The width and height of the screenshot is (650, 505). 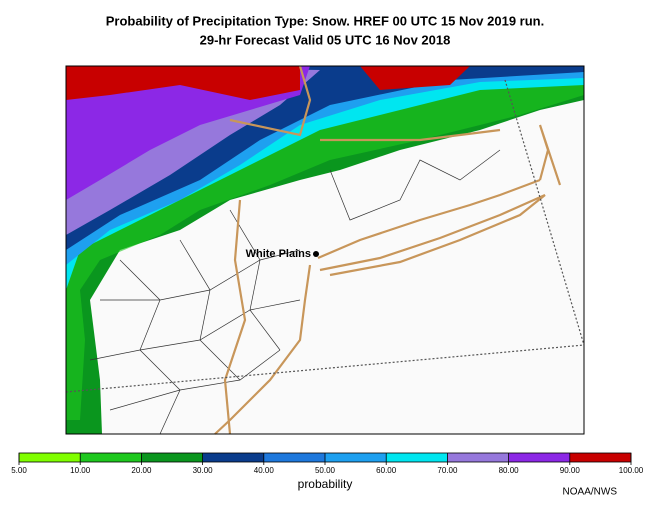 What do you see at coordinates (141, 470) in the screenshot?
I see `colorbar-tick-label: 20.00` at bounding box center [141, 470].